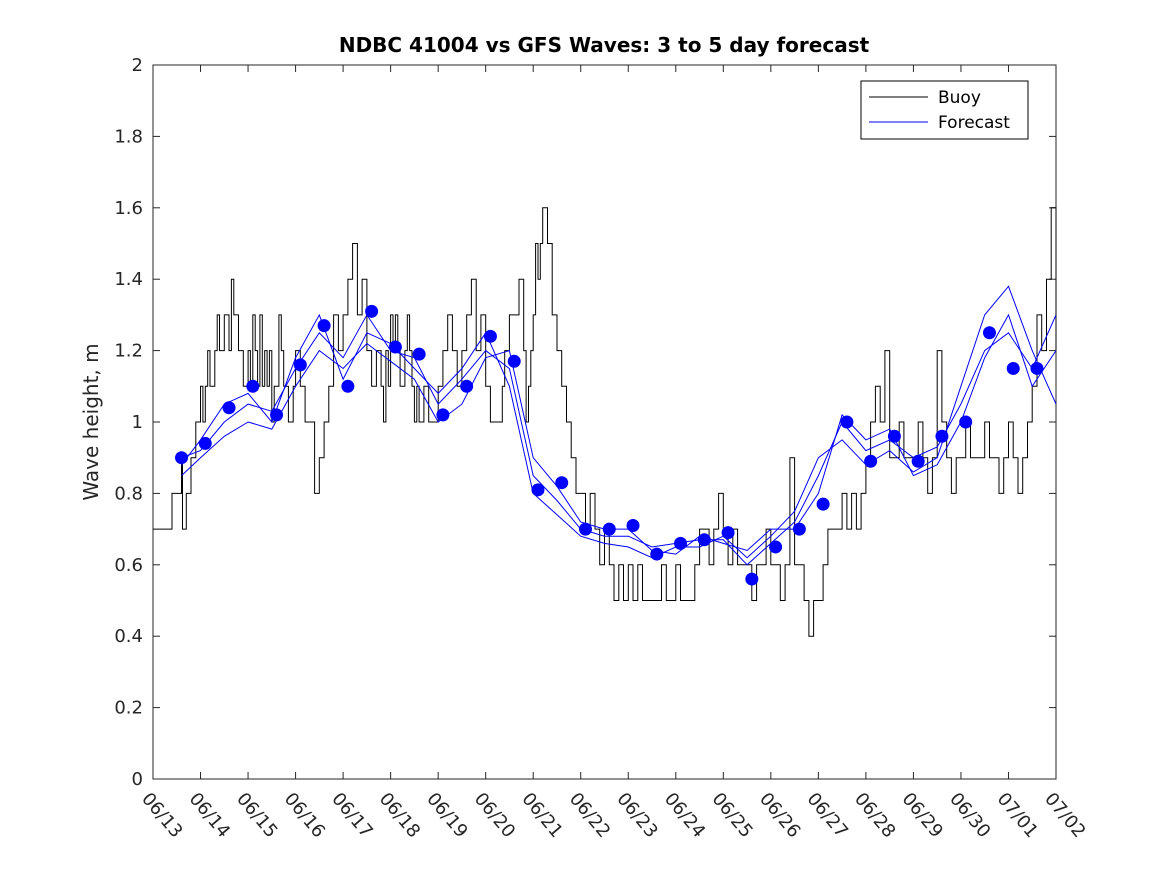  Describe the element at coordinates (1064, 815) in the screenshot. I see `x-tick-label: 07/02` at that location.